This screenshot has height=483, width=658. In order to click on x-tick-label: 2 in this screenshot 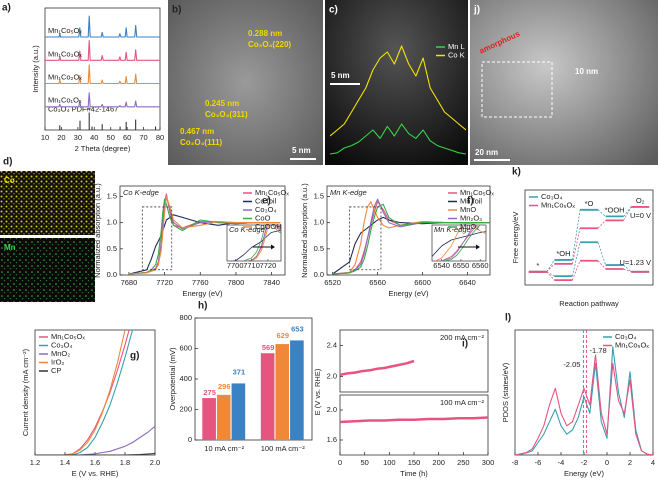, I will do `click(630, 462)`.